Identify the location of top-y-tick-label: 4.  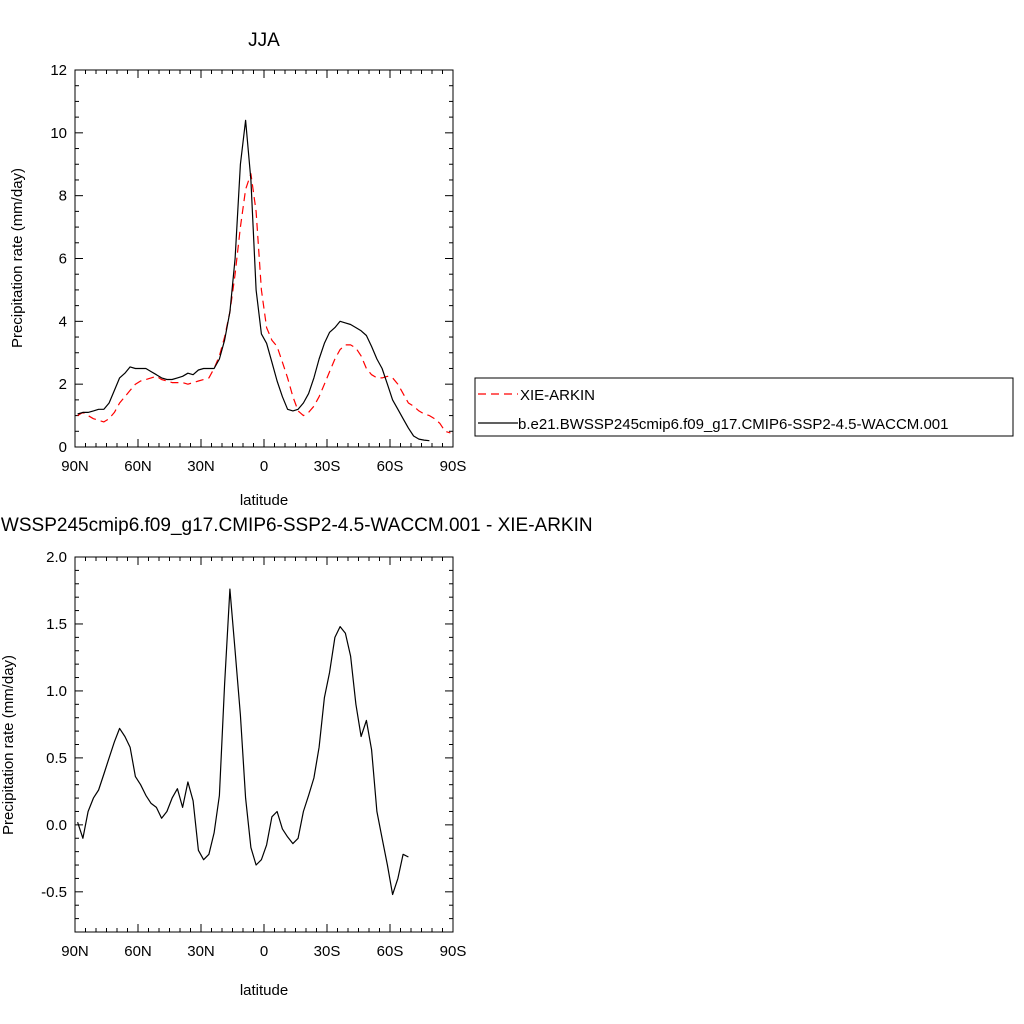
(63, 321).